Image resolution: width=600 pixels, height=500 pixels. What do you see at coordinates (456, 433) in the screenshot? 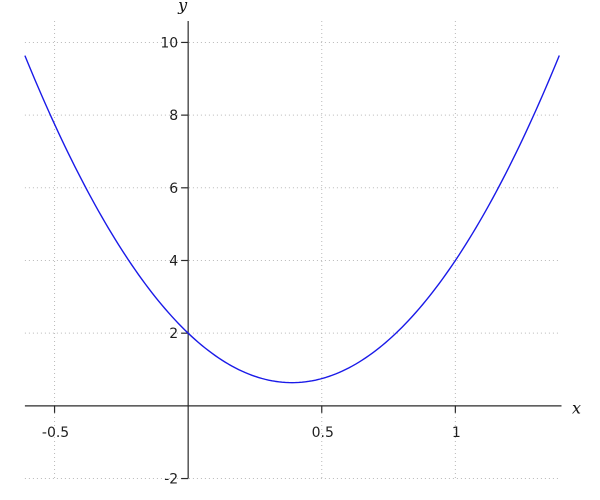
I see `x-tick-label: 1` at bounding box center [456, 433].